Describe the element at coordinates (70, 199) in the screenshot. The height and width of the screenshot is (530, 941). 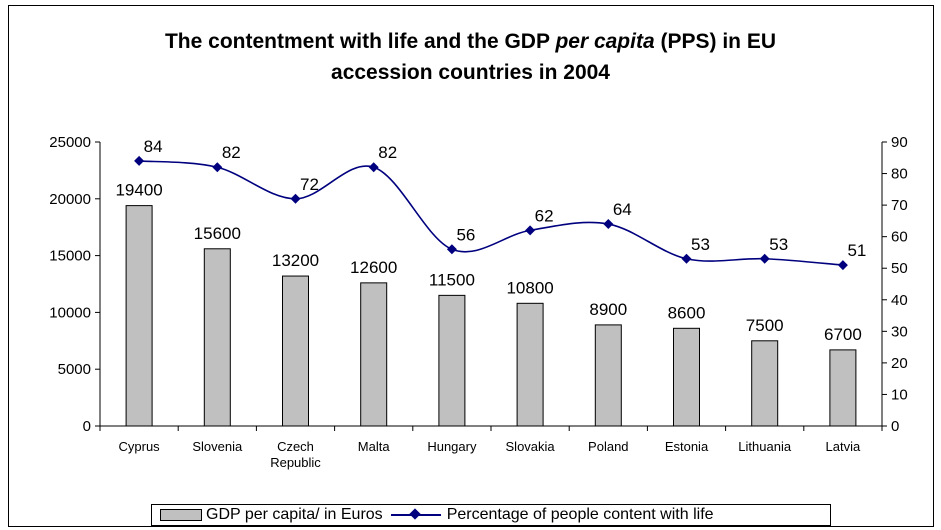
I see `y-left-tick-label: 20000` at that location.